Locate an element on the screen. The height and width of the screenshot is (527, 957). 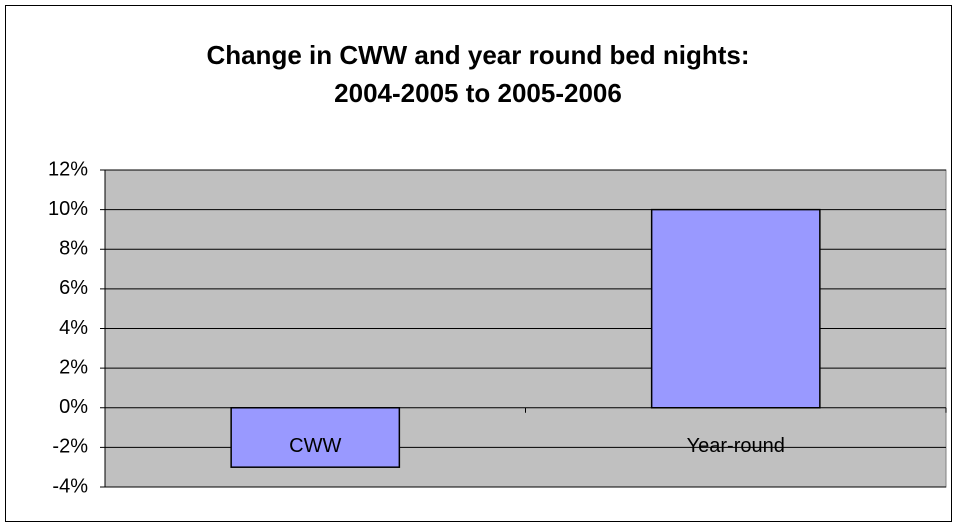
x-tick-label: Year-round is located at coordinates (736, 446).